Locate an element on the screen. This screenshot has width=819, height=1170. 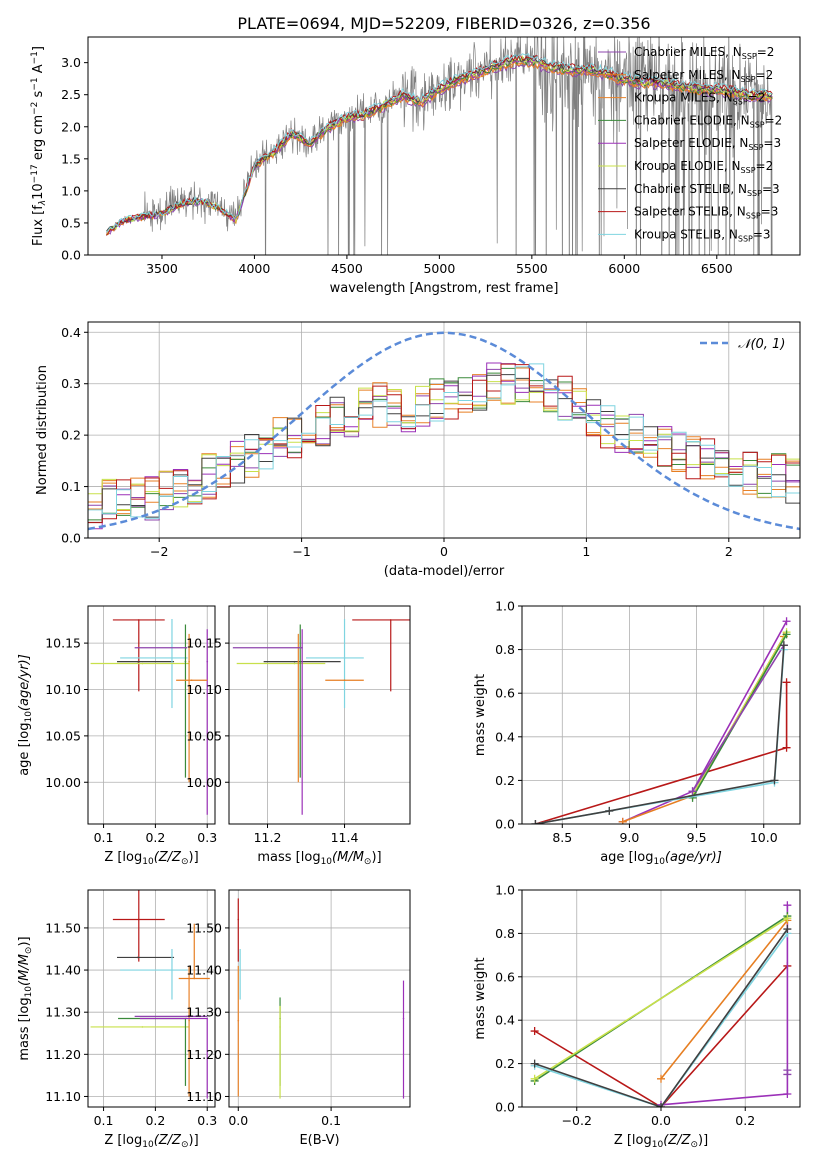
y-axis-label-part: mass [log is located at coordinates (24, 1028).